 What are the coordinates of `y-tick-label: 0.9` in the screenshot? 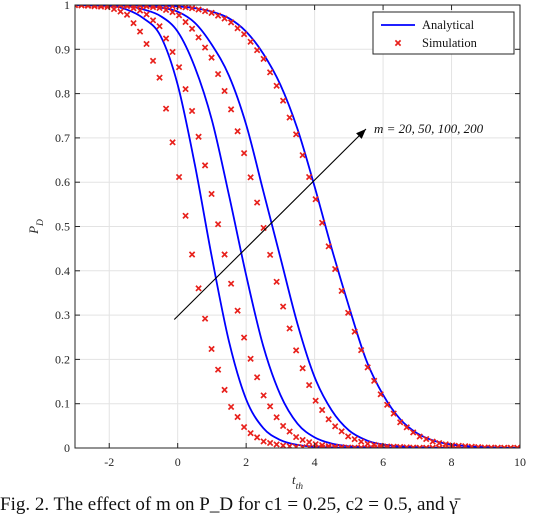 It's located at (62, 49).